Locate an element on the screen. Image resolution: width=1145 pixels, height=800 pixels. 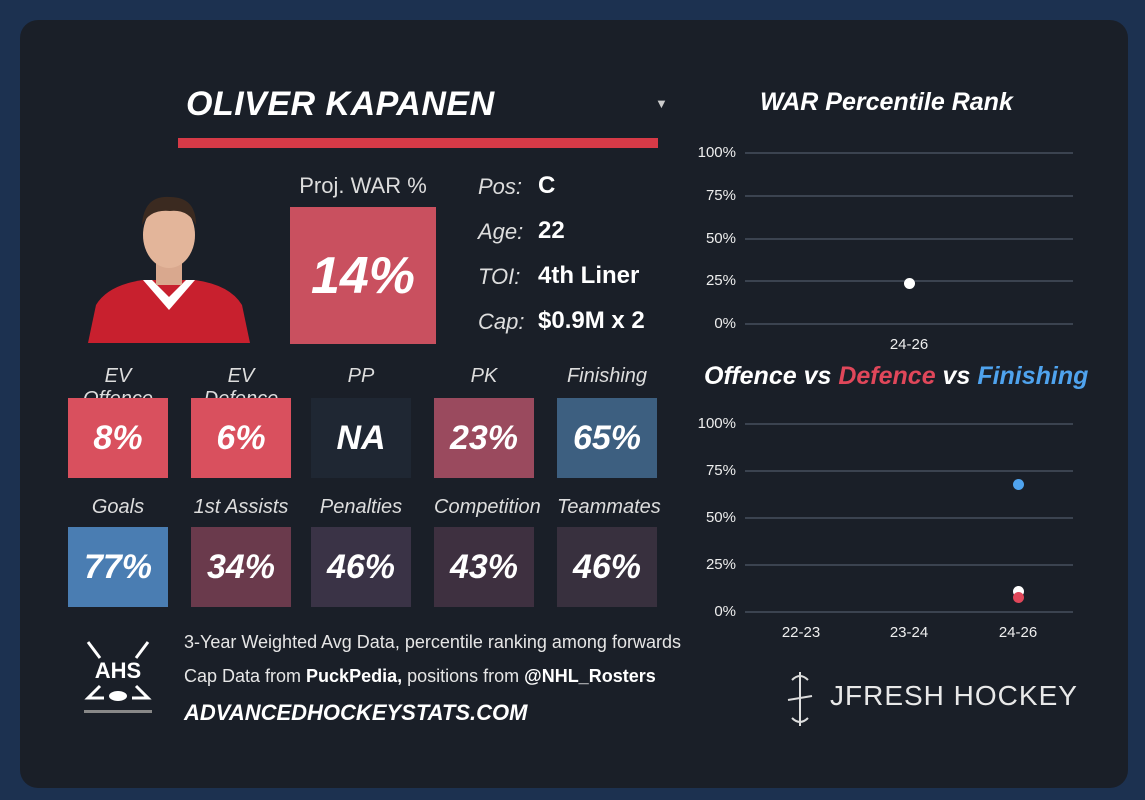
war-chart-title: WAR Percentile Rank is located at coordinates (886, 102).